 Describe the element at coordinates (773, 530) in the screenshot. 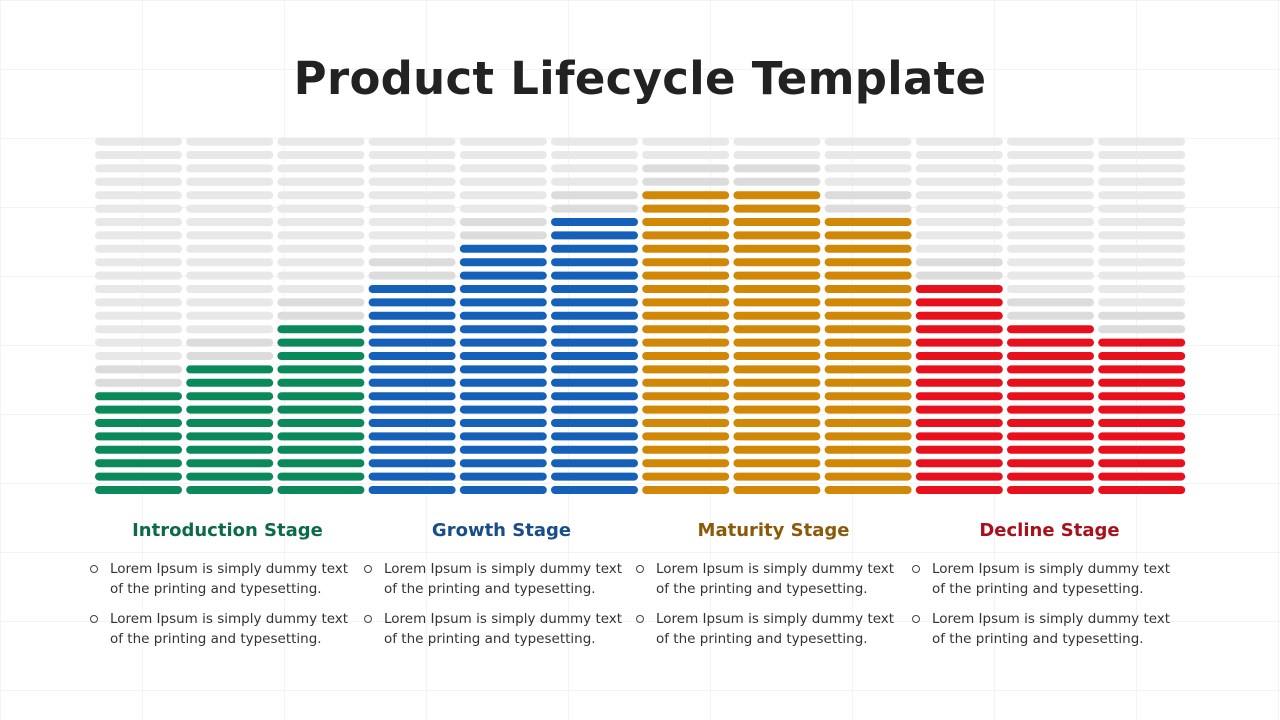

I see `stage-title-maturity: Maturity Stage` at that location.